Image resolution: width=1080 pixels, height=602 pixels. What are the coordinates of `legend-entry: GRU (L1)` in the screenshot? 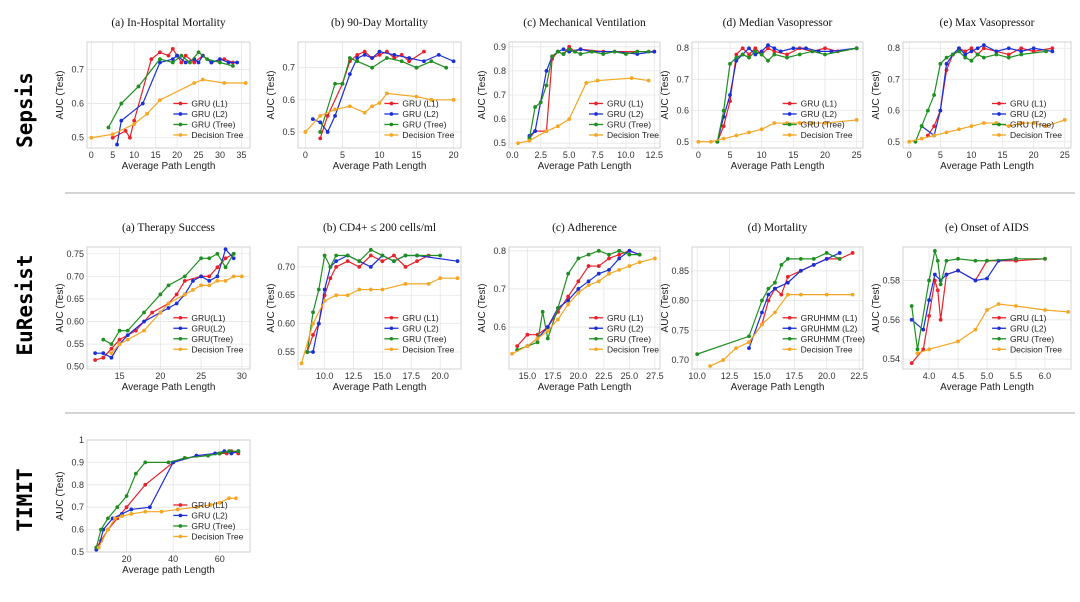 It's located at (209, 103).